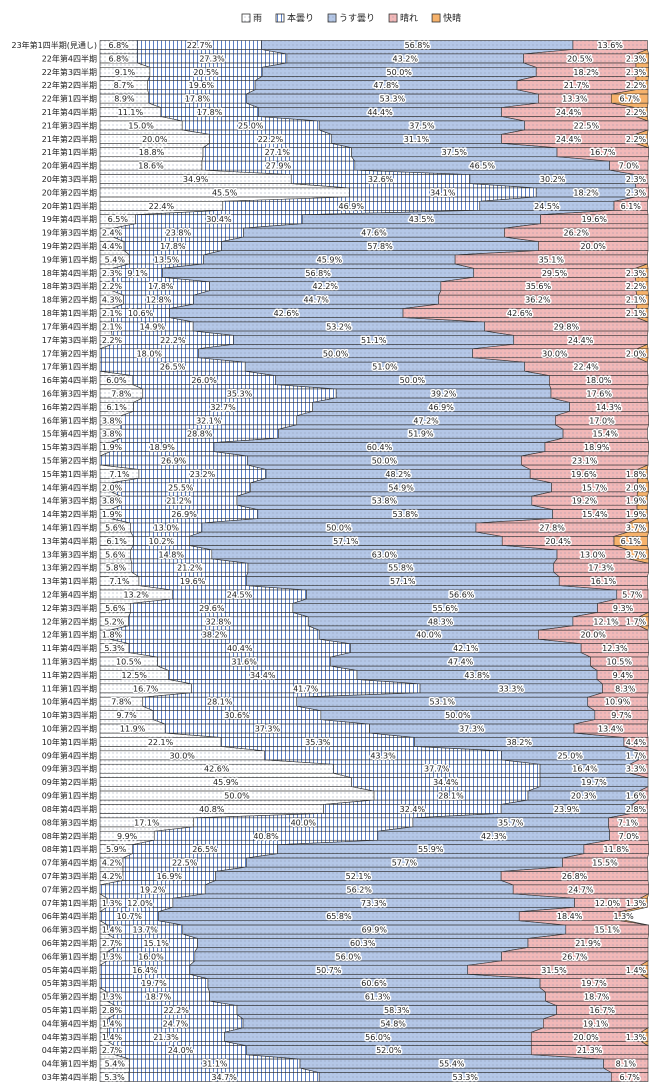  Describe the element at coordinates (69, 970) in the screenshot. I see `category-label: 05年第4四半期` at that location.